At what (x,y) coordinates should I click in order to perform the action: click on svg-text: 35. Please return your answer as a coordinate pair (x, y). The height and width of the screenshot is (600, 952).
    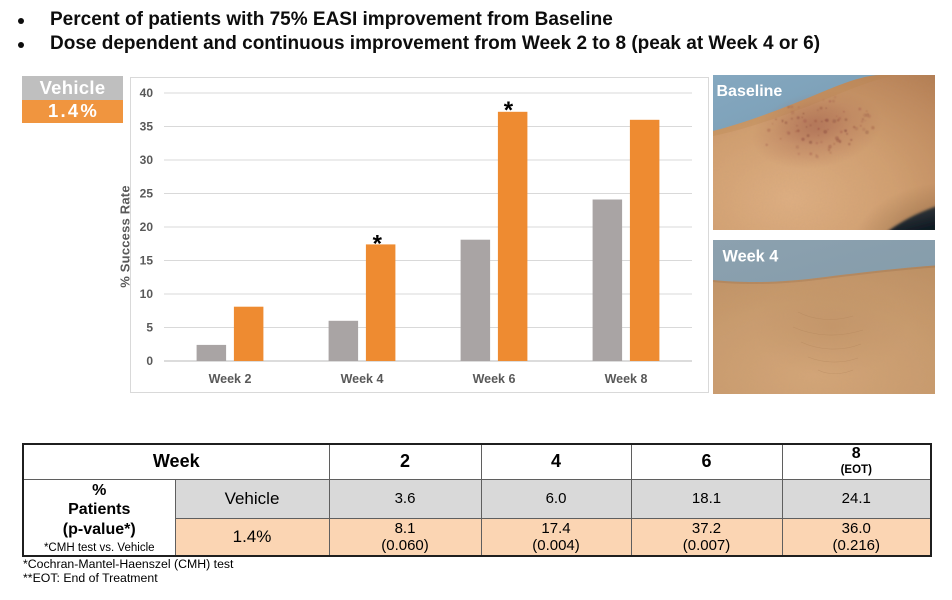
    Looking at the image, I should click on (147, 127).